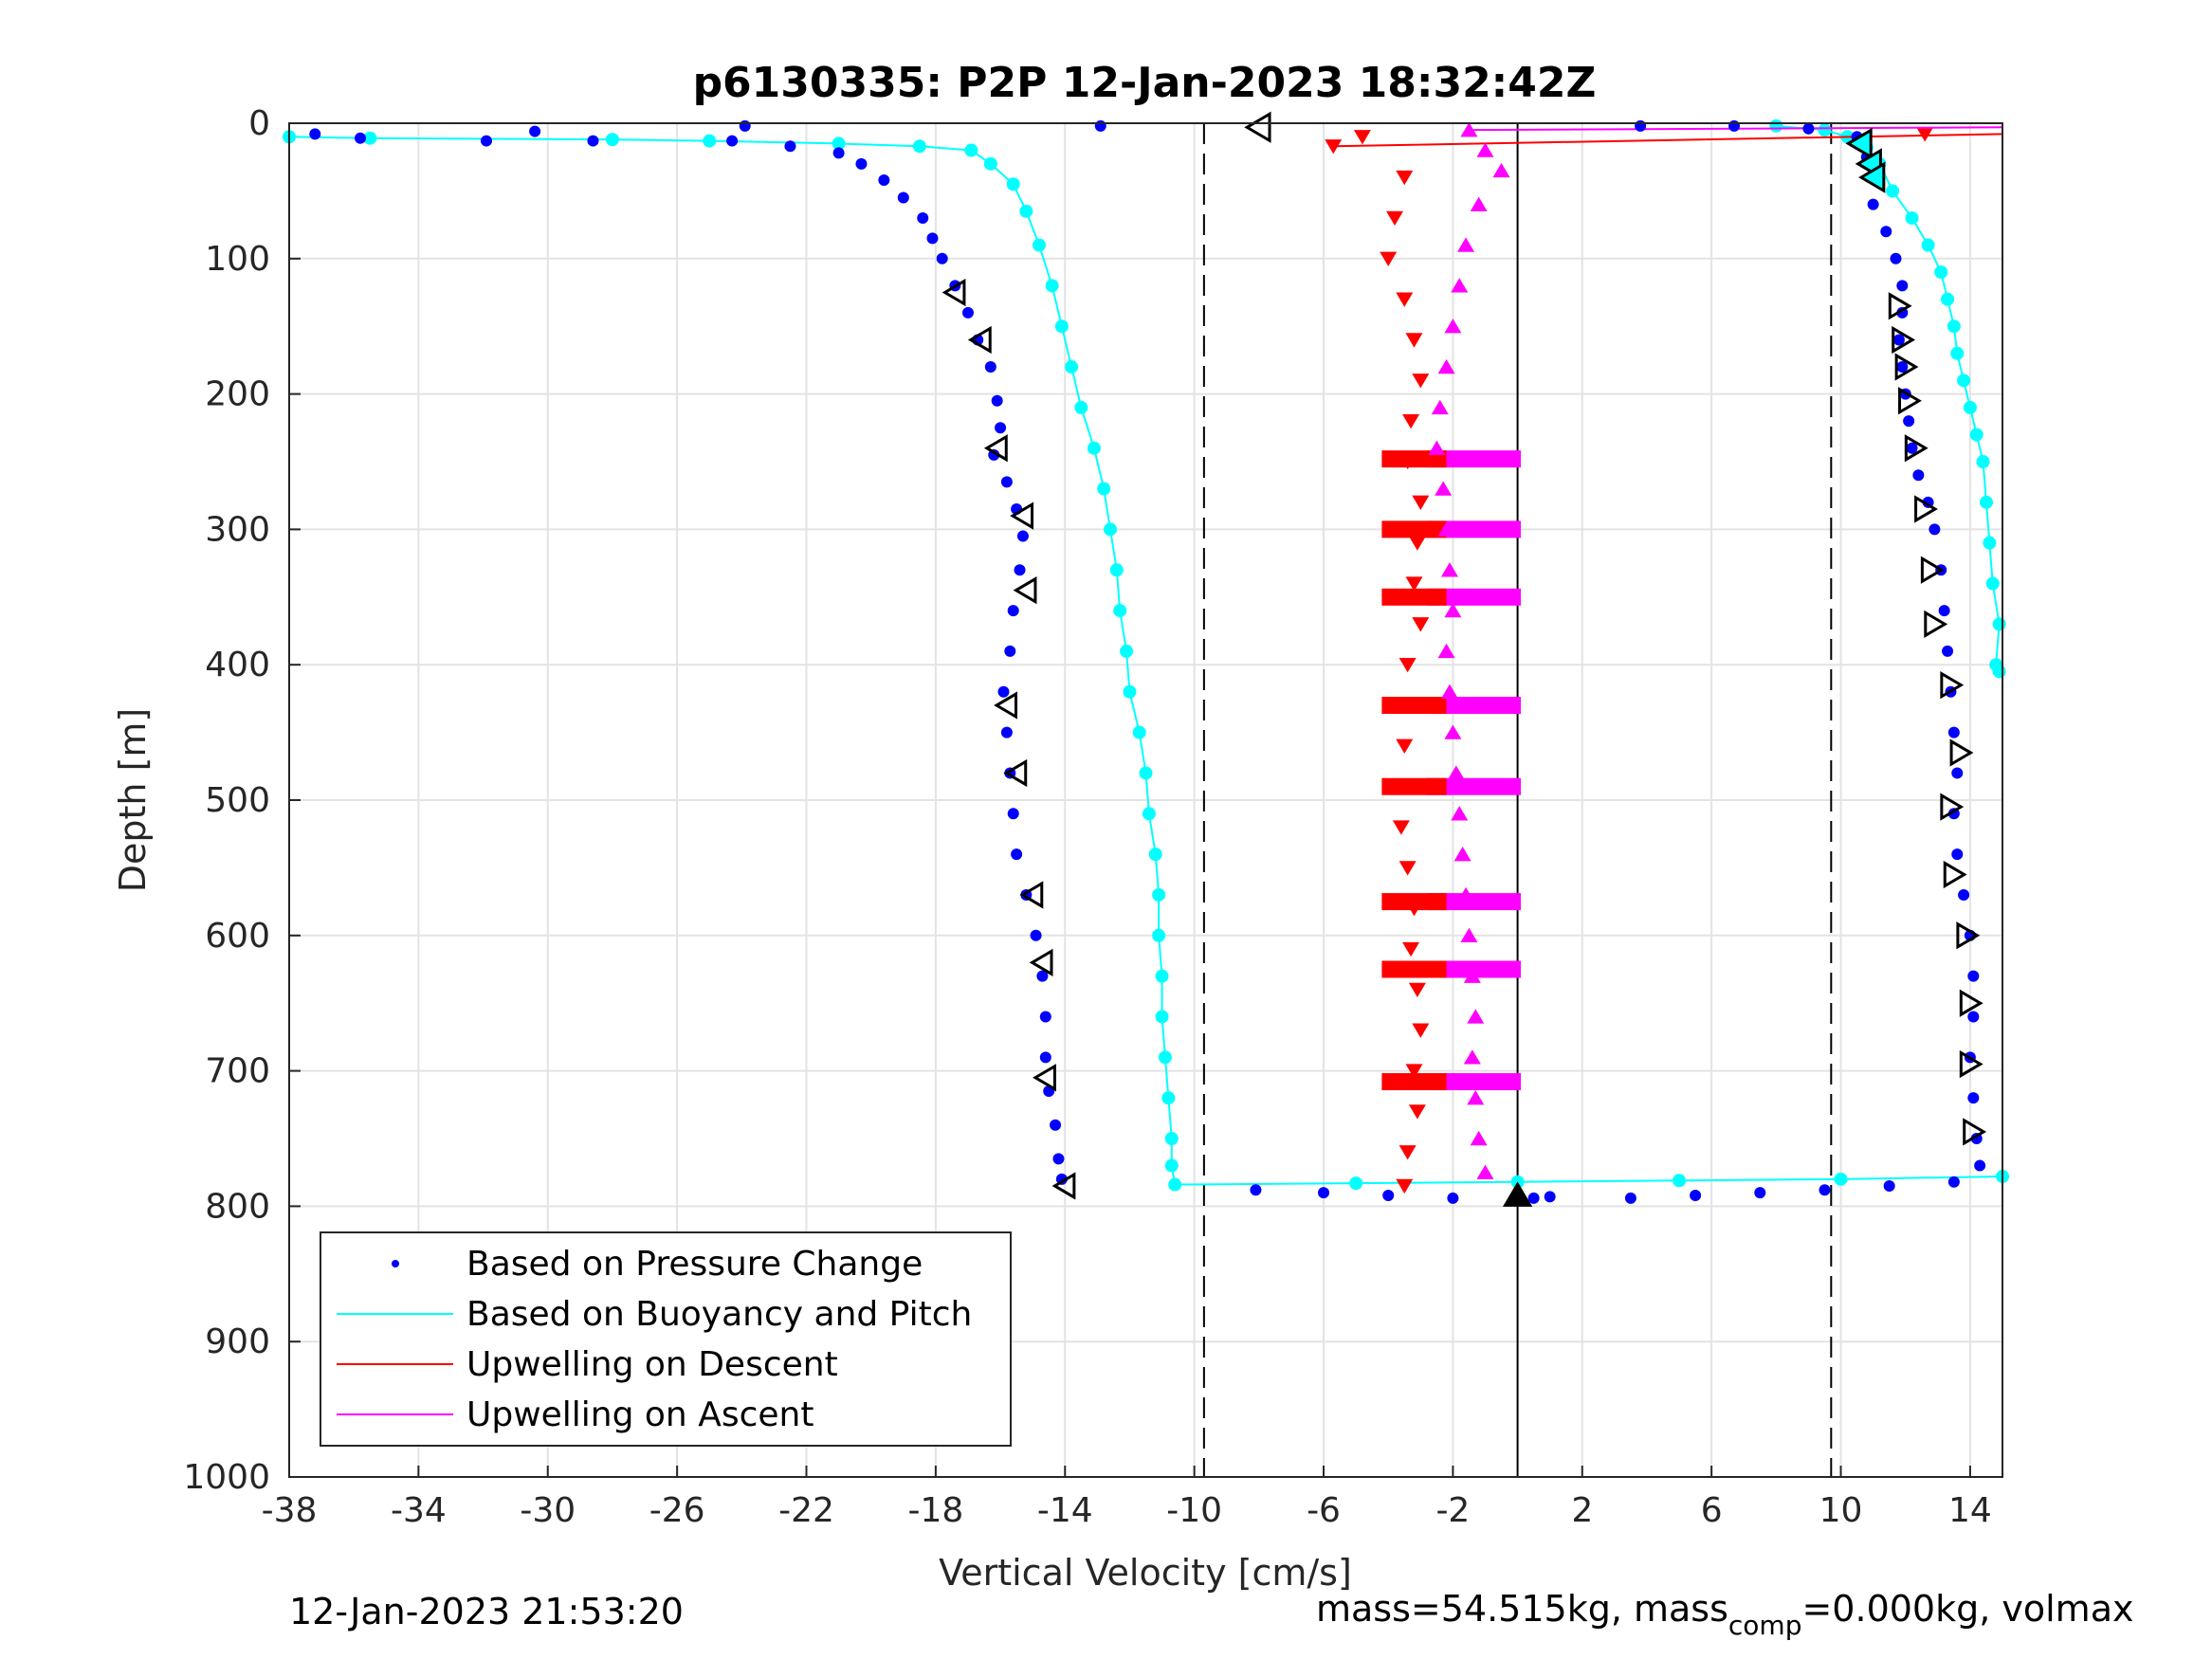 This screenshot has height=1659, width=2212. Describe the element at coordinates (1145, 1573) in the screenshot. I see `x-axis-label: Vertical Velocity [cm/s]` at that location.